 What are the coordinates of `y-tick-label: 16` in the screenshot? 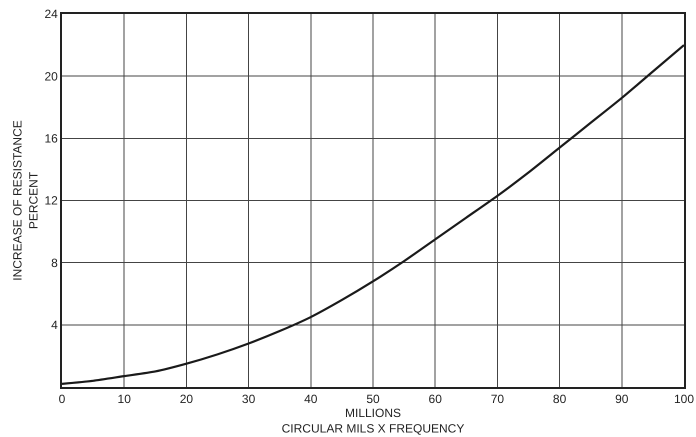 It's located at (51, 139).